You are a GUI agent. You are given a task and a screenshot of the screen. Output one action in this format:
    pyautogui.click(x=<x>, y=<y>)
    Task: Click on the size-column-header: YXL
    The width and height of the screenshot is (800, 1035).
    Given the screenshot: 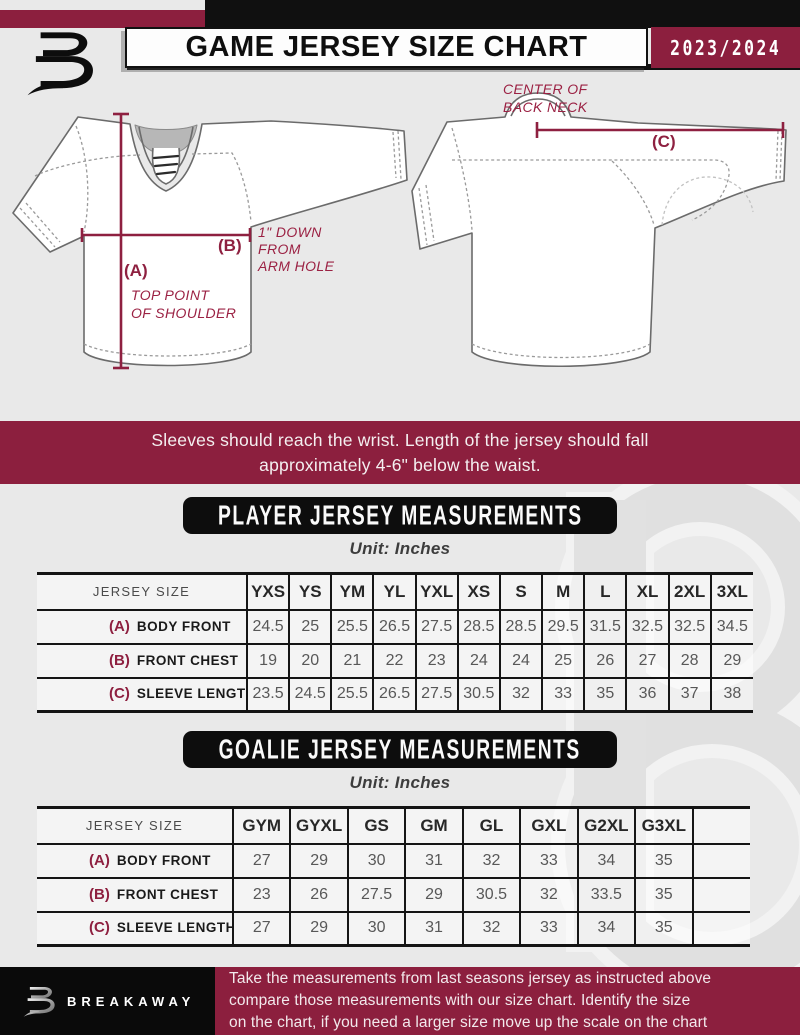 What is the action you would take?
    pyautogui.click(x=436, y=592)
    